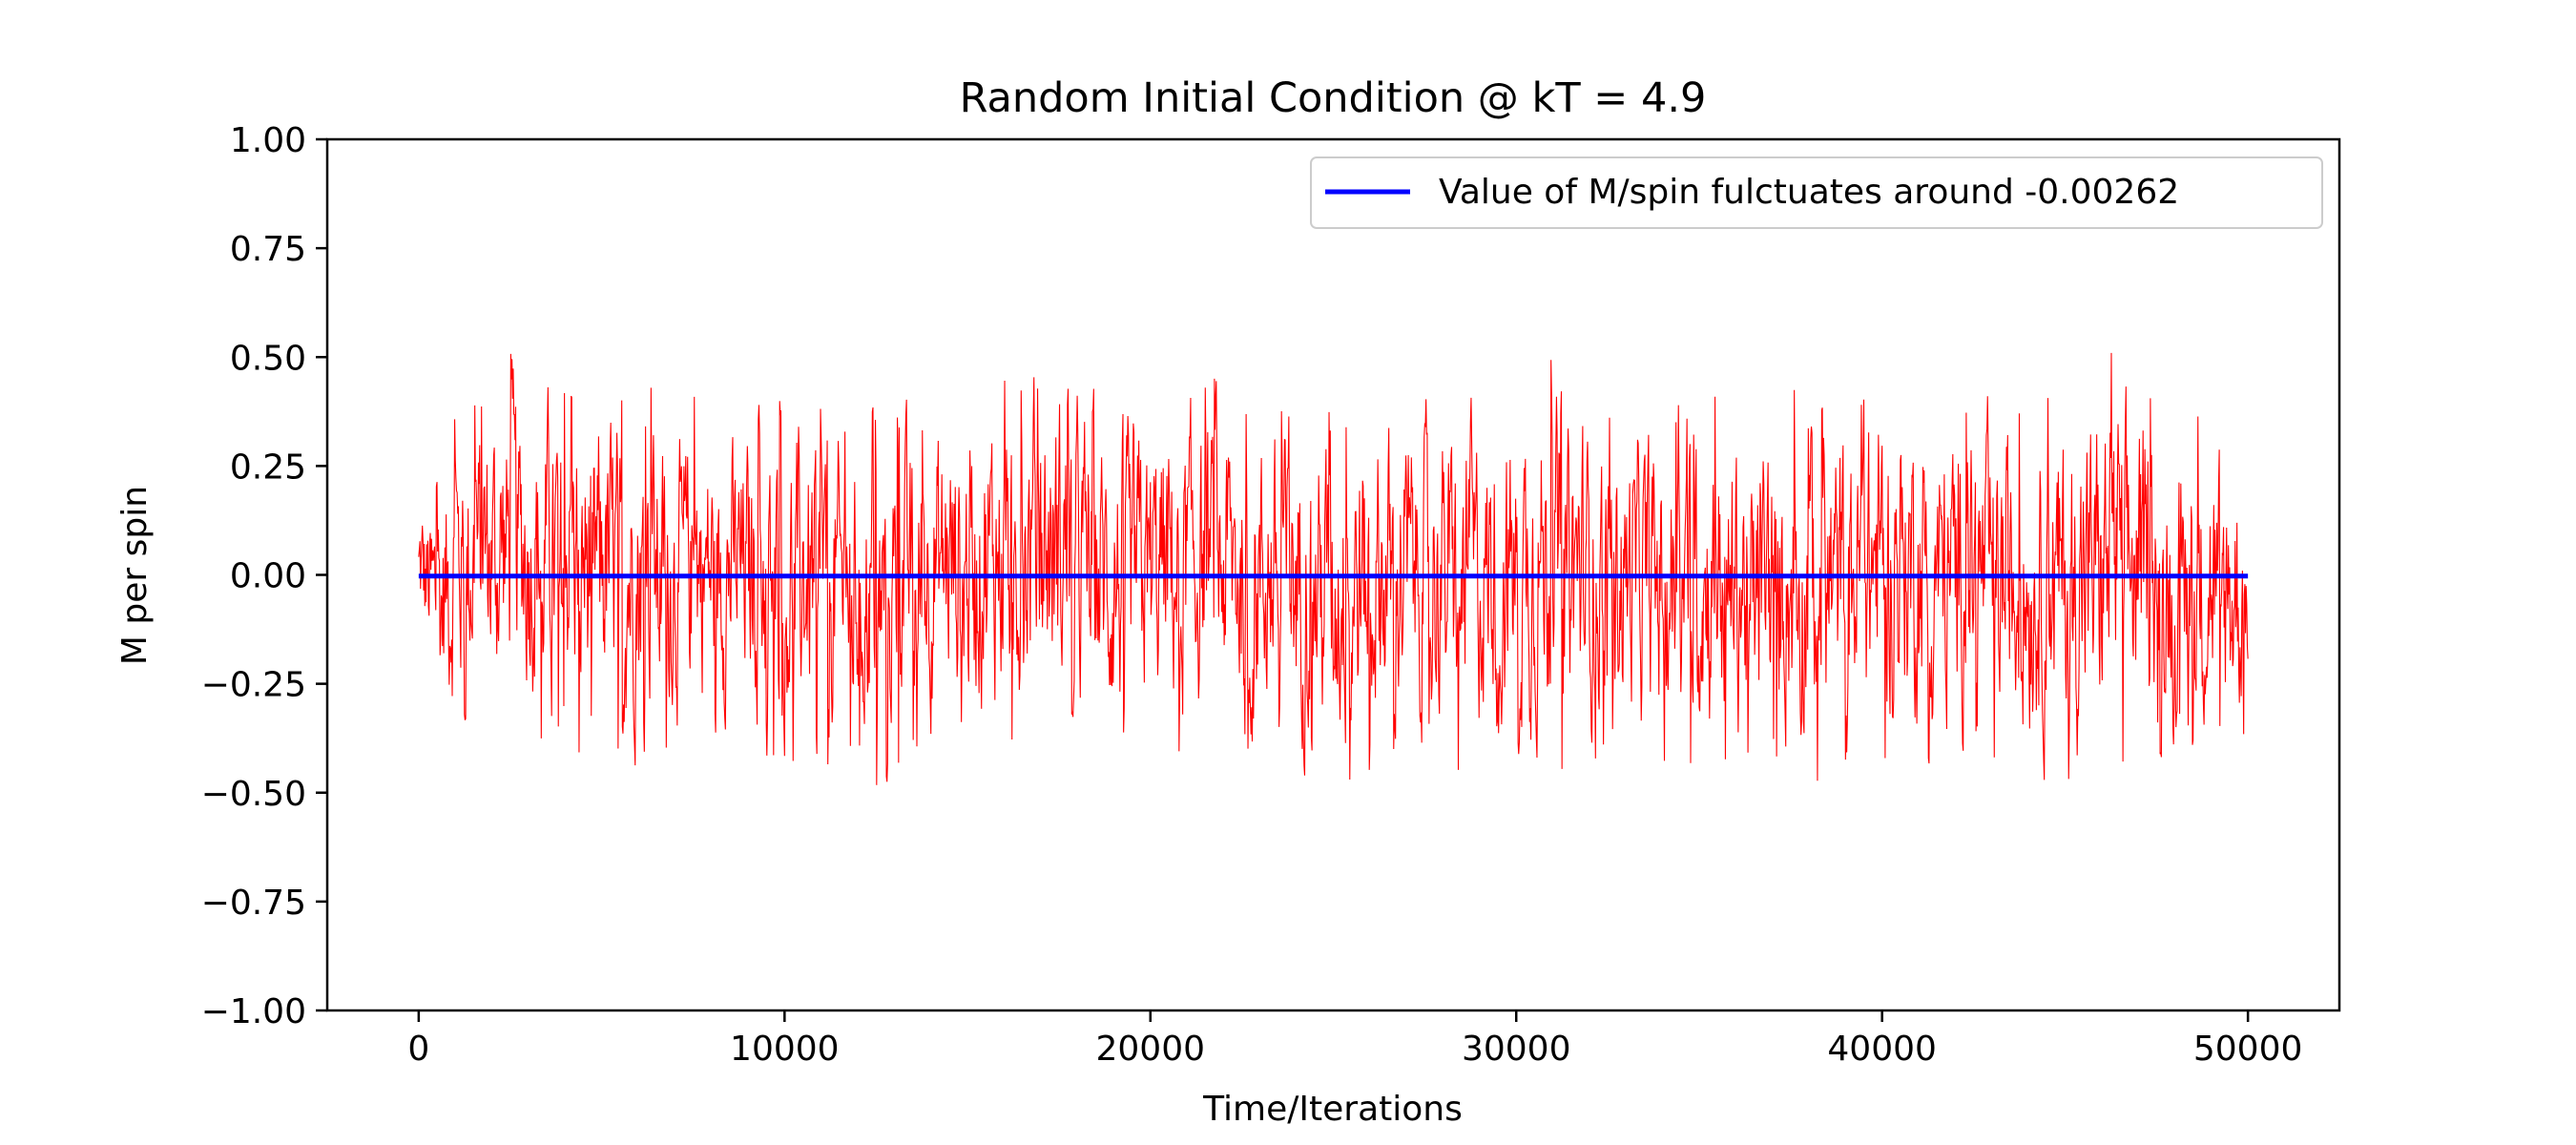 This screenshot has height=1145, width=2576. What do you see at coordinates (1332, 1109) in the screenshot?
I see `x-axis-title: Time/Iterations` at bounding box center [1332, 1109].